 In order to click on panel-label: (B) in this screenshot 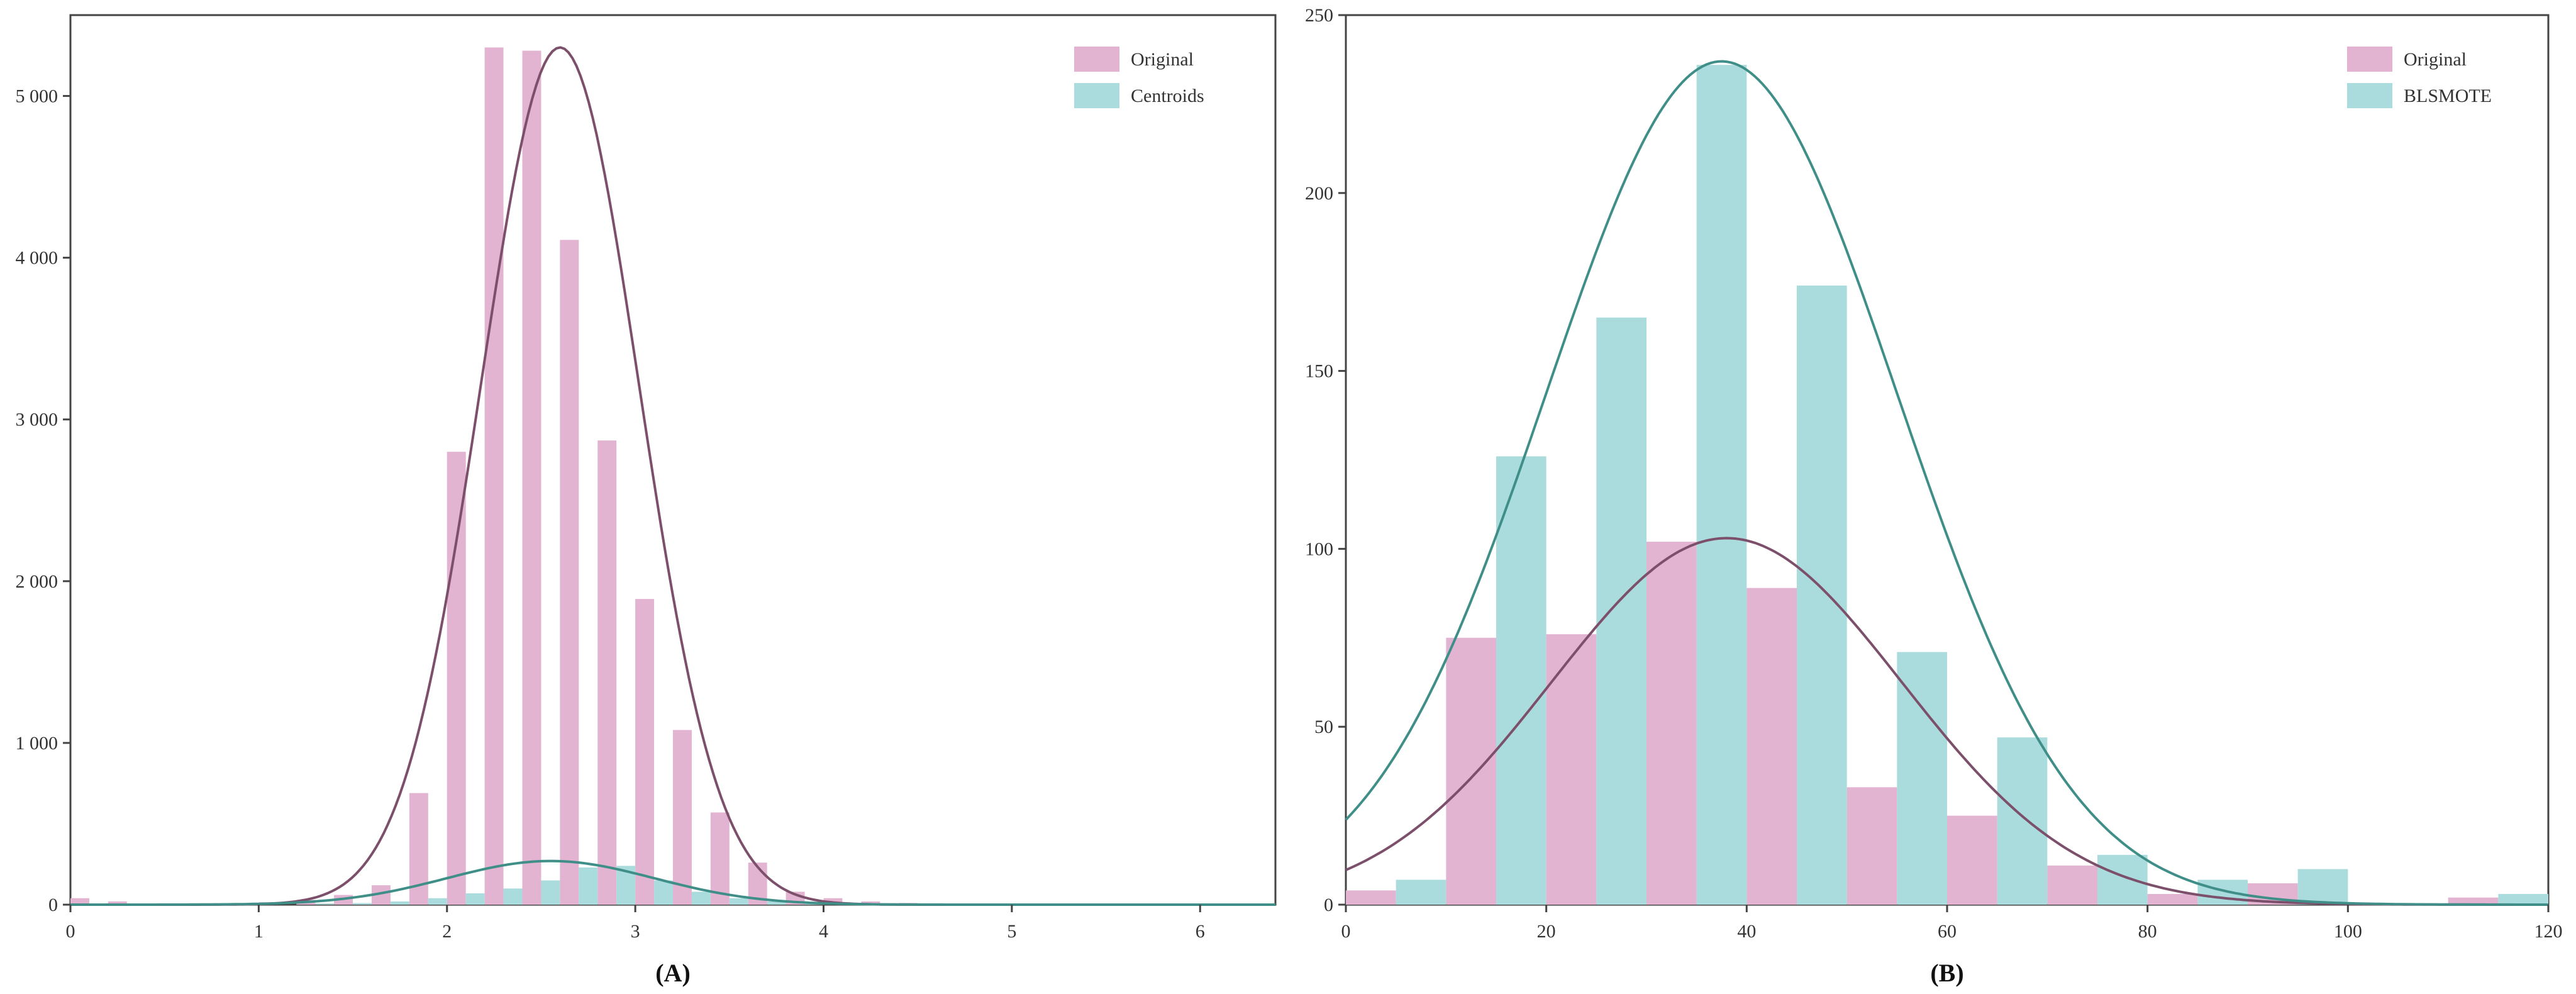, I will do `click(1946, 973)`.